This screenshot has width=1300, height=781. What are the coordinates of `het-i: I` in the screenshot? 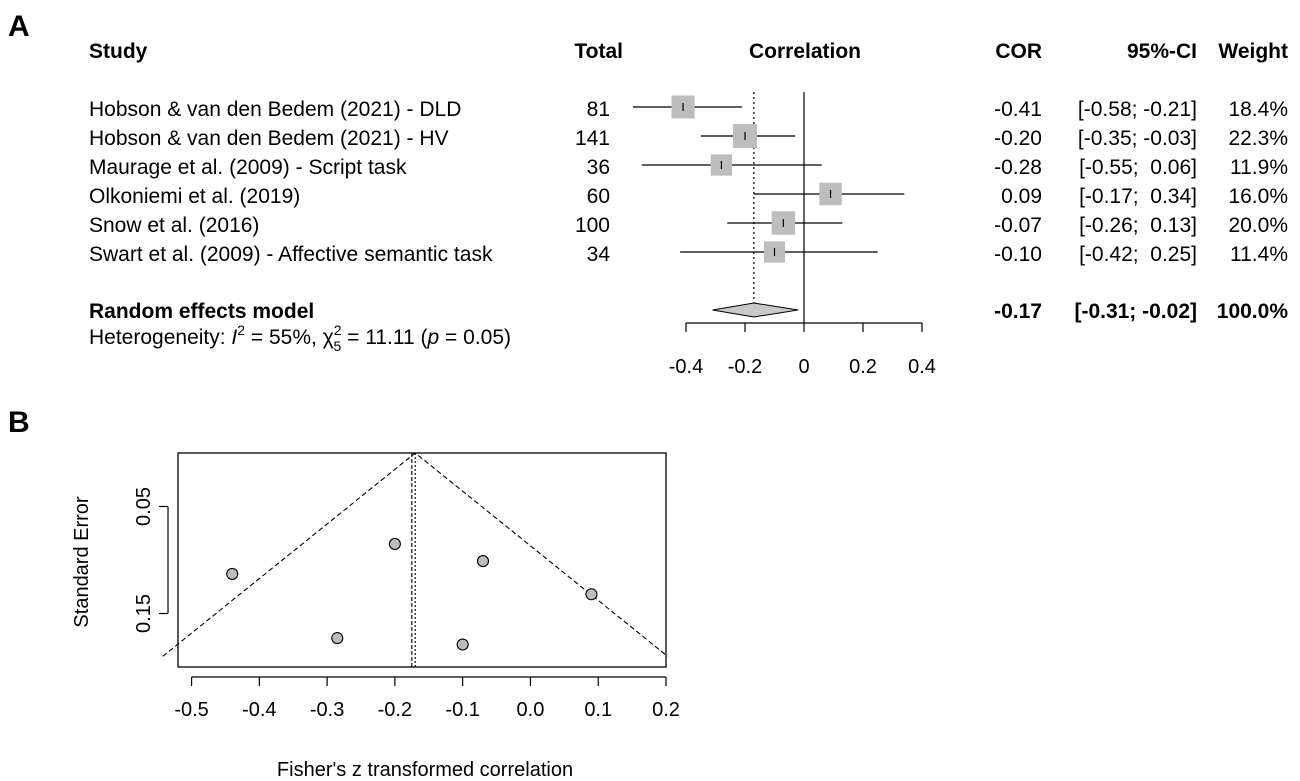 It's located at (234, 337).